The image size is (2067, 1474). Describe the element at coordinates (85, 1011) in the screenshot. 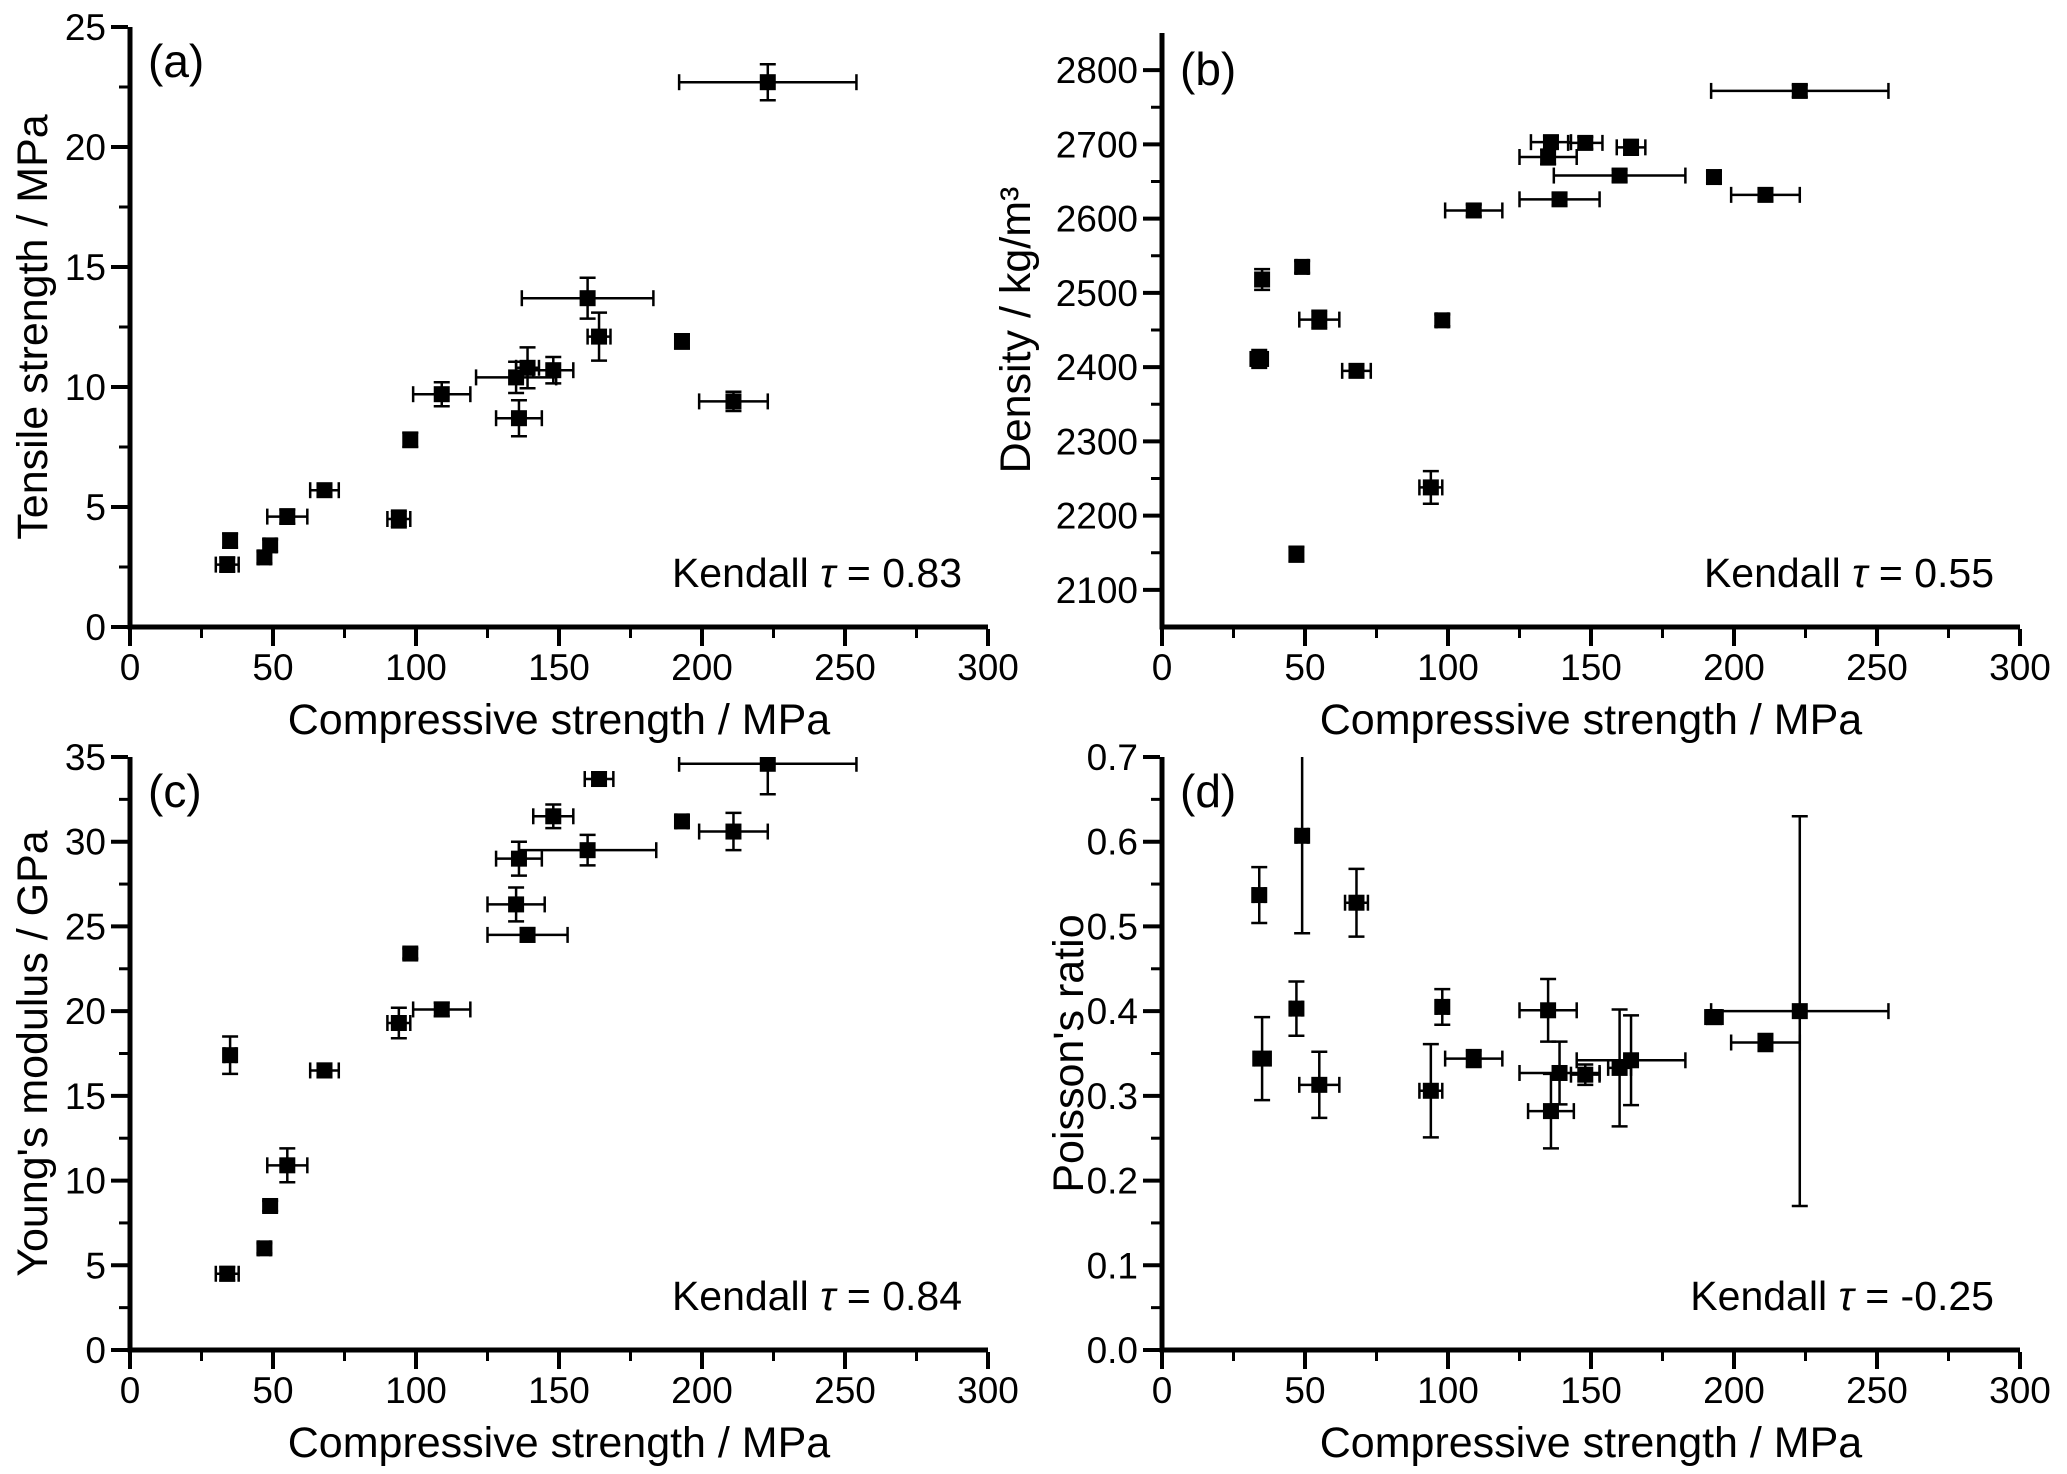

I see `y-tick-label: 20` at that location.